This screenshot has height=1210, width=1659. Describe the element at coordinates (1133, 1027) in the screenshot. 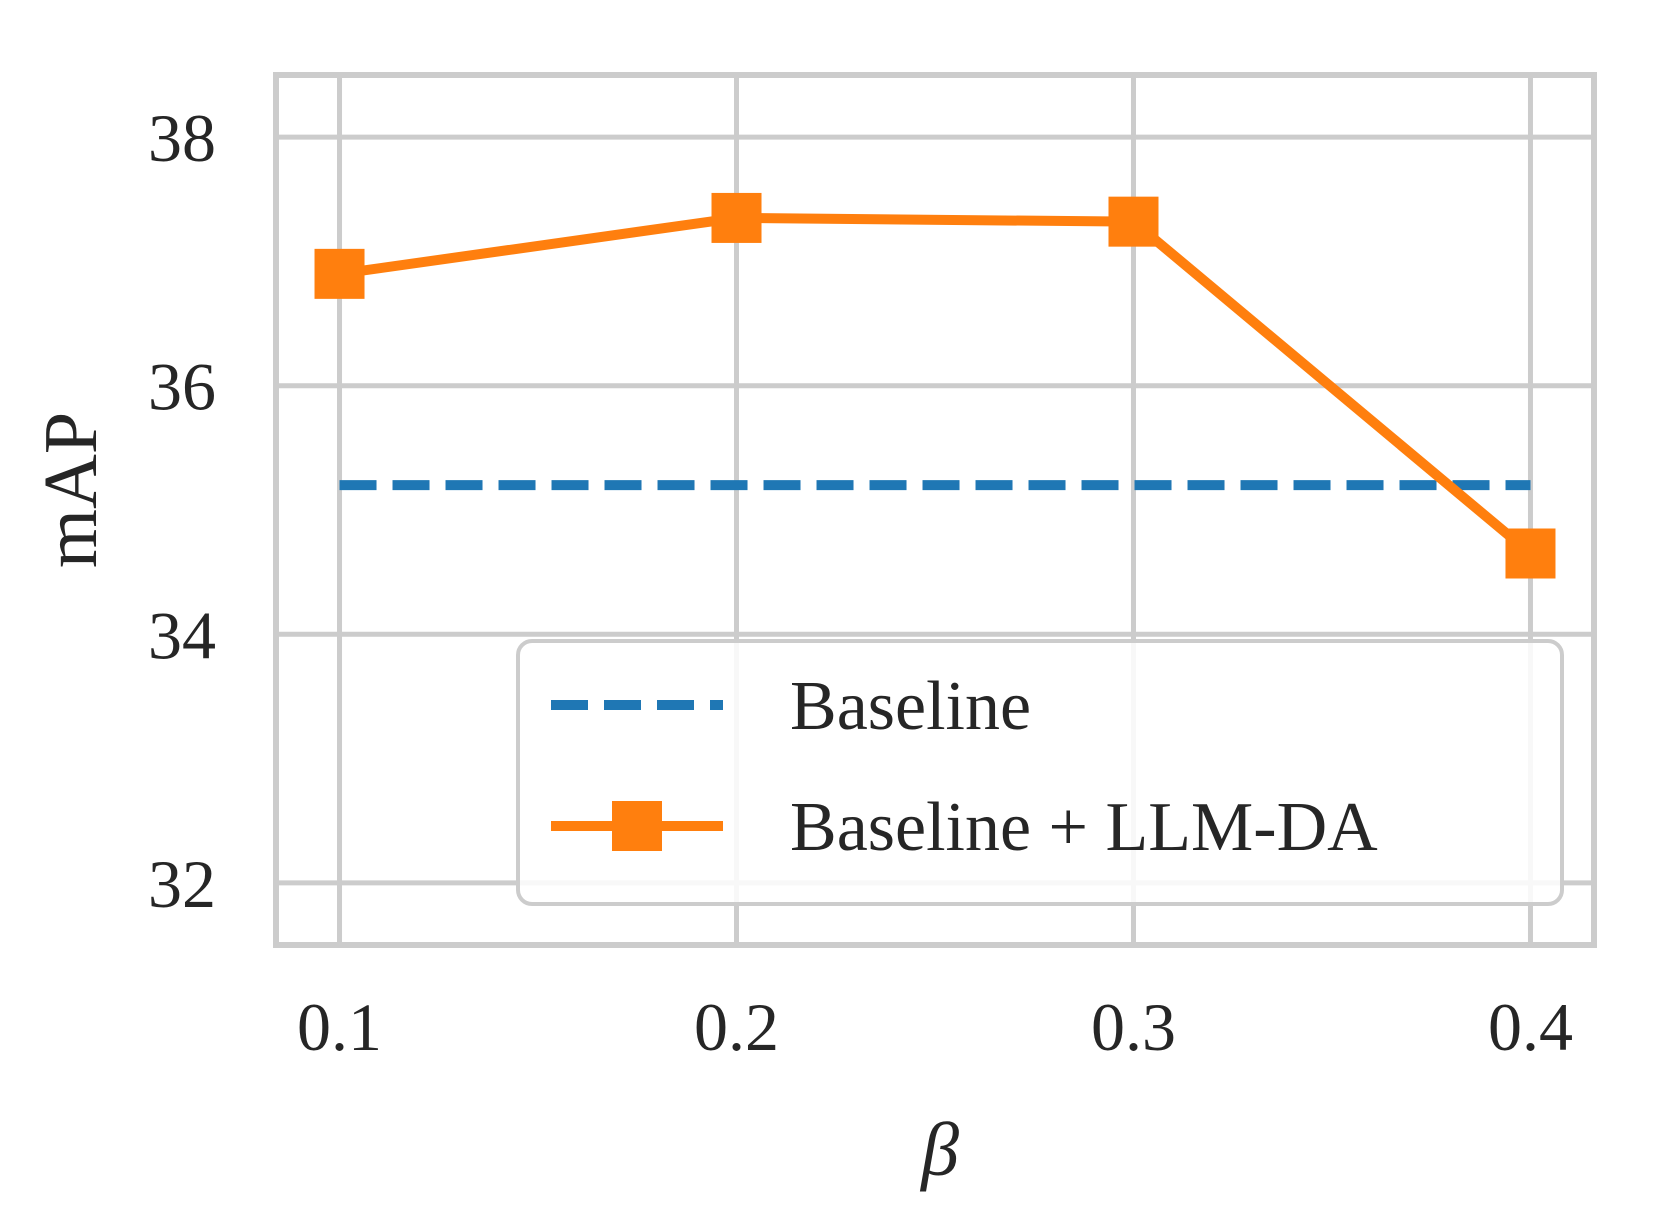

I see `x-tick-label-2: 0.3` at that location.